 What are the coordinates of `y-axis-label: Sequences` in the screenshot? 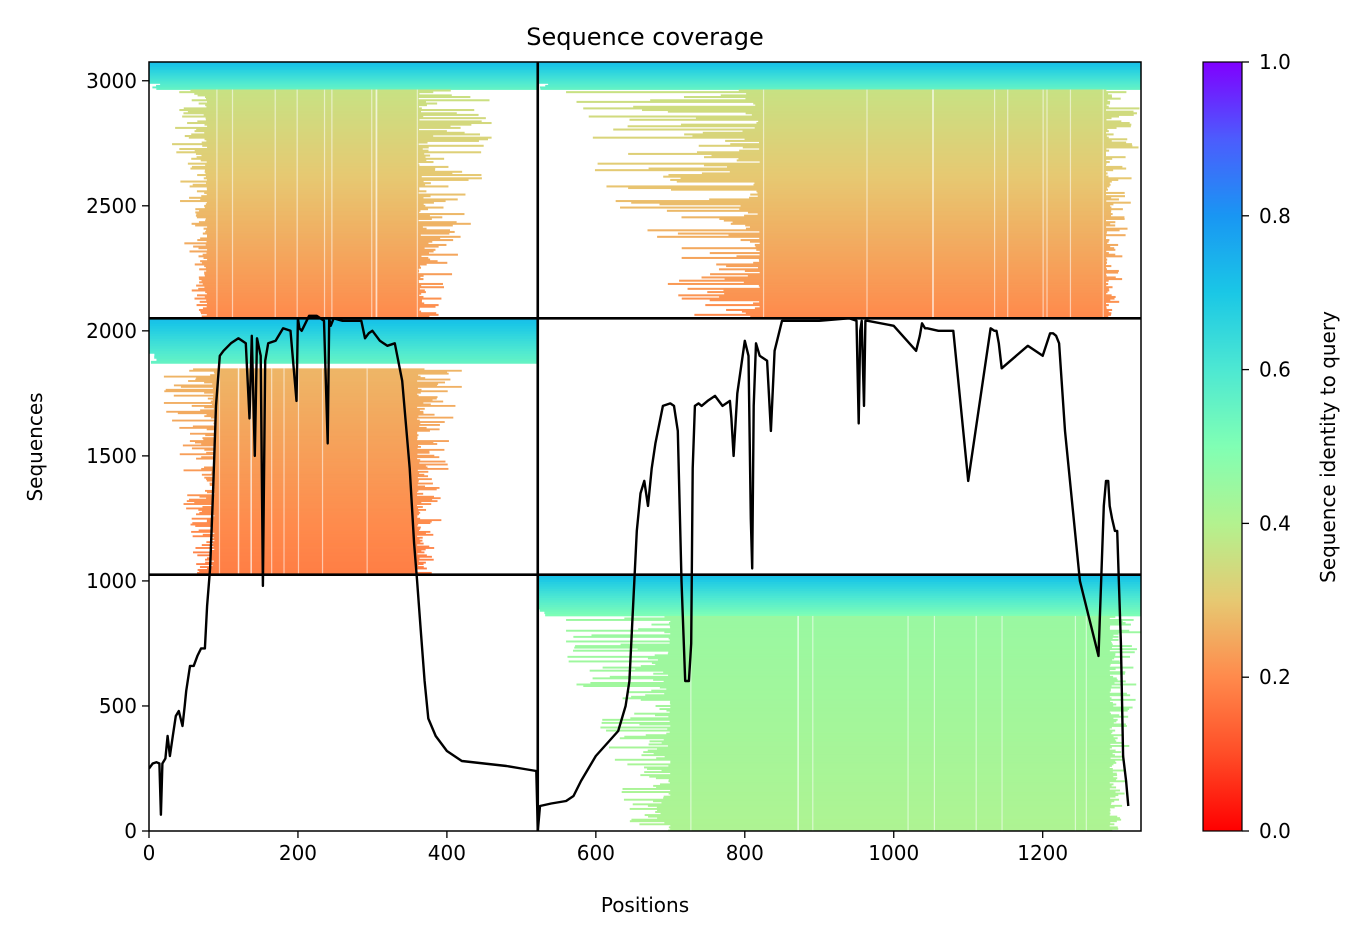 It's located at (35, 446).